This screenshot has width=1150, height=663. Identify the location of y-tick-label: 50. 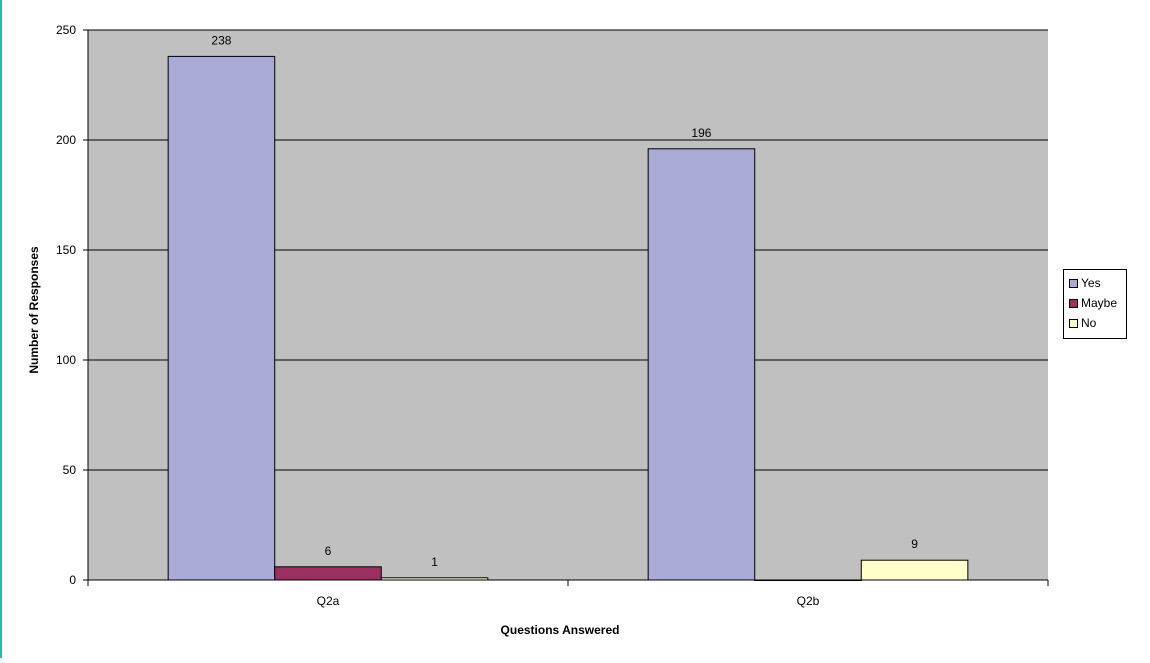
(70, 470).